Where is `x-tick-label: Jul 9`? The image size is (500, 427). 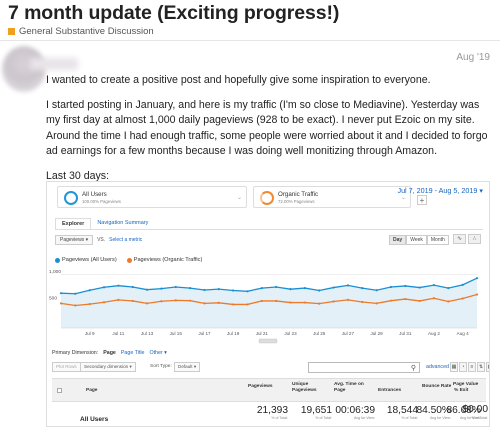 x-tick-label: Jul 9 is located at coordinates (90, 333).